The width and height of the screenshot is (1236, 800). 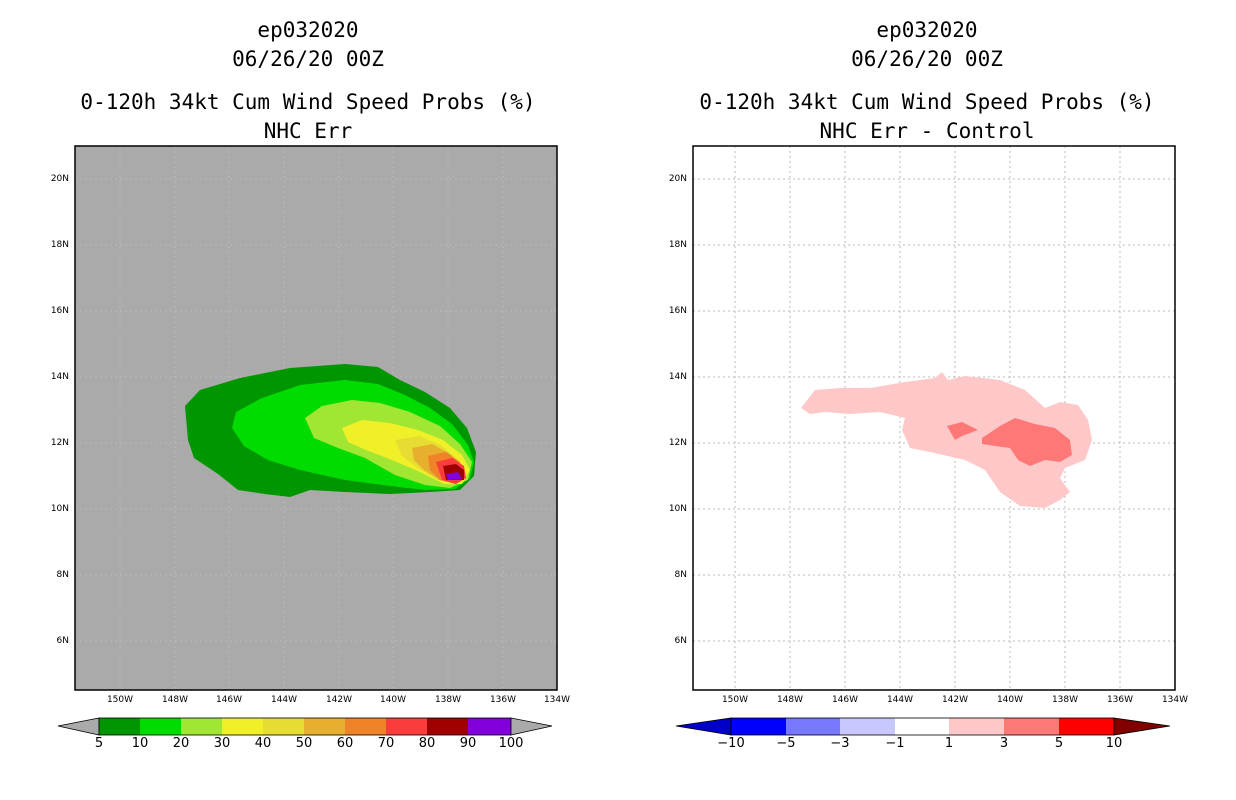 What do you see at coordinates (677, 245) in the screenshot?
I see `right-lat-label: 18N` at bounding box center [677, 245].